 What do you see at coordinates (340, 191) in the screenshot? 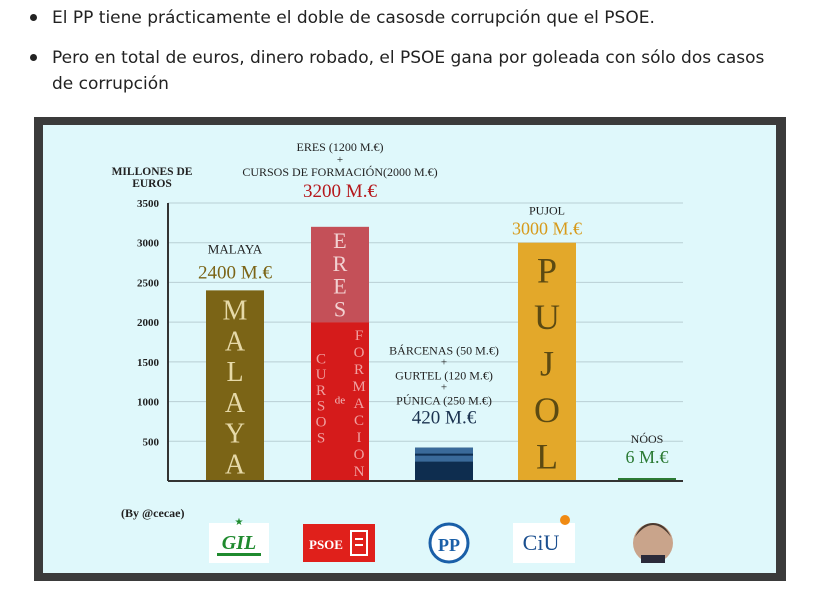
I see `amount-psoe: 3200 M.€` at bounding box center [340, 191].